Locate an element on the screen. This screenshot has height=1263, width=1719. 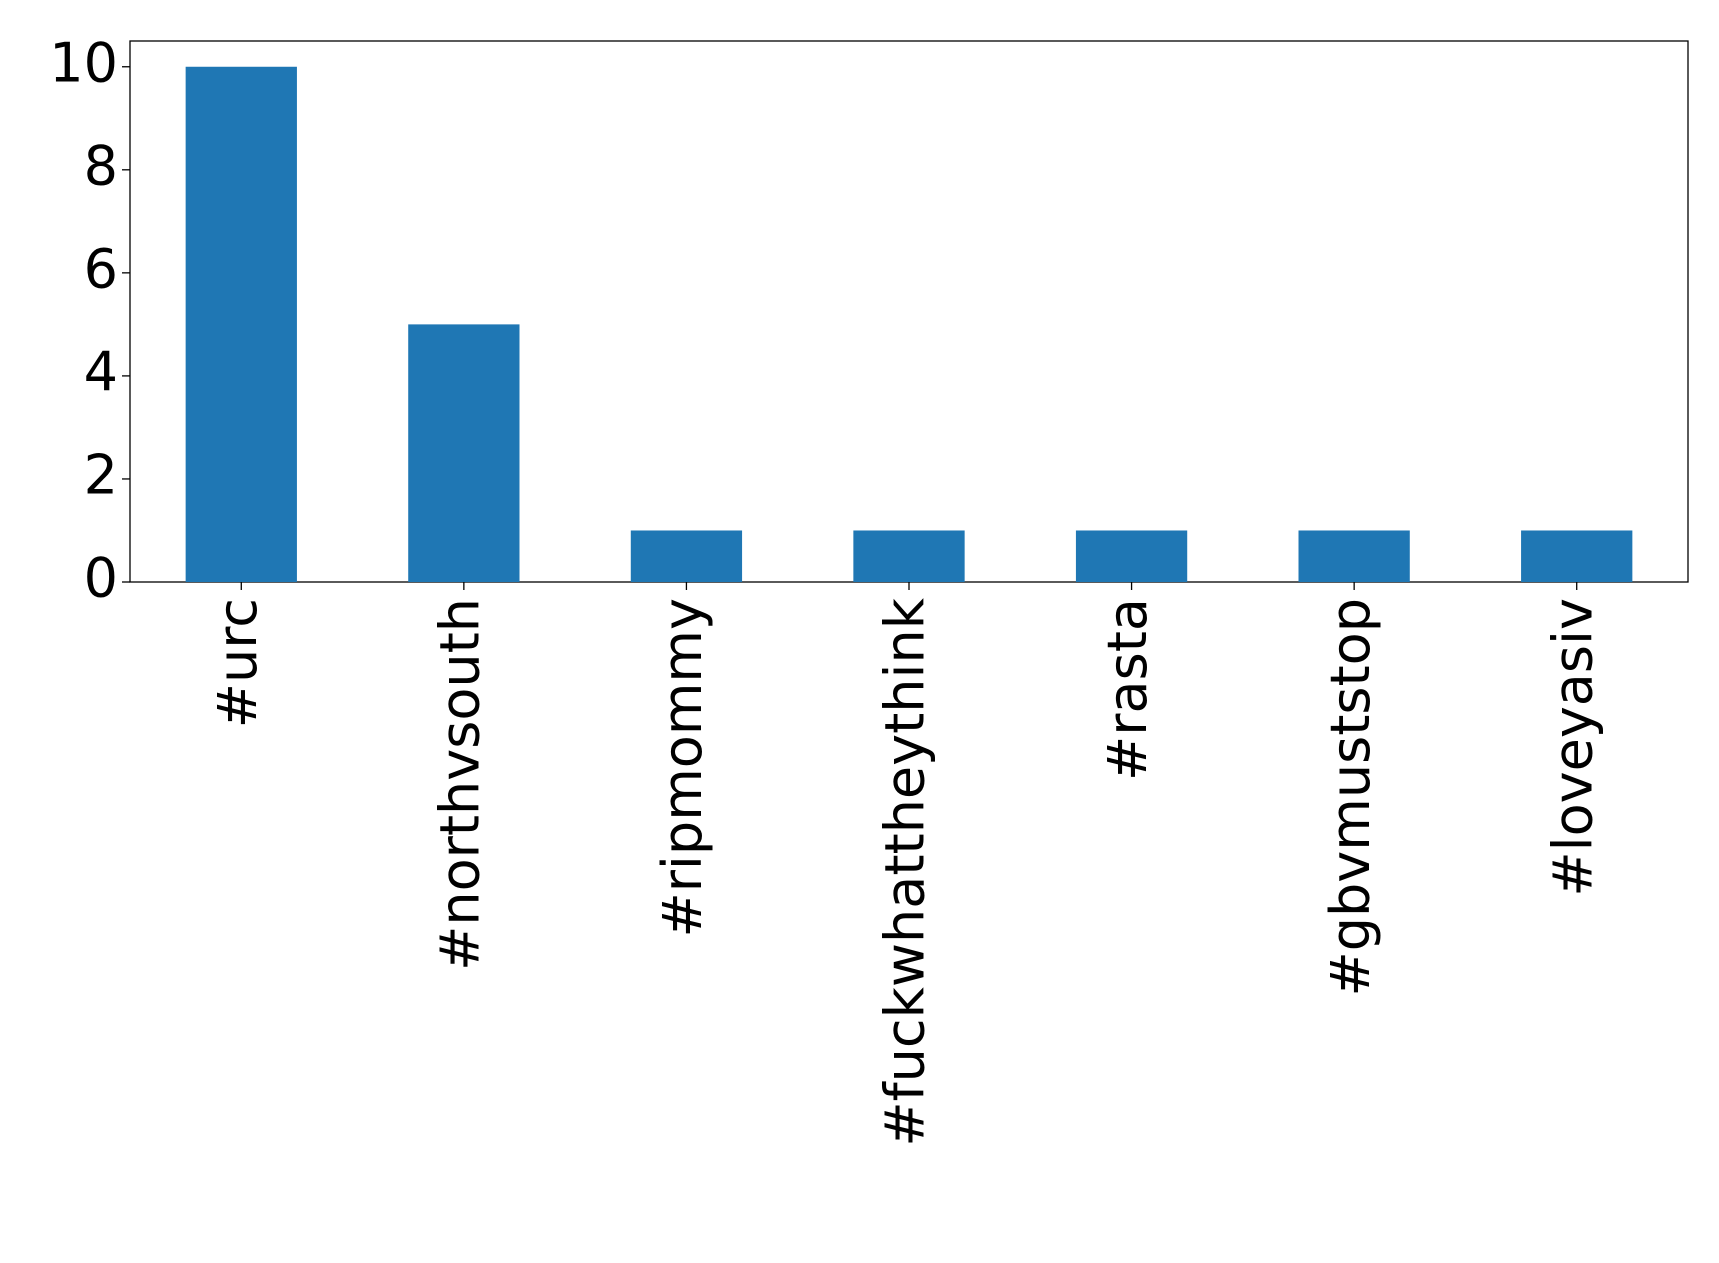
y-tick-label: 8 is located at coordinates (101, 165).